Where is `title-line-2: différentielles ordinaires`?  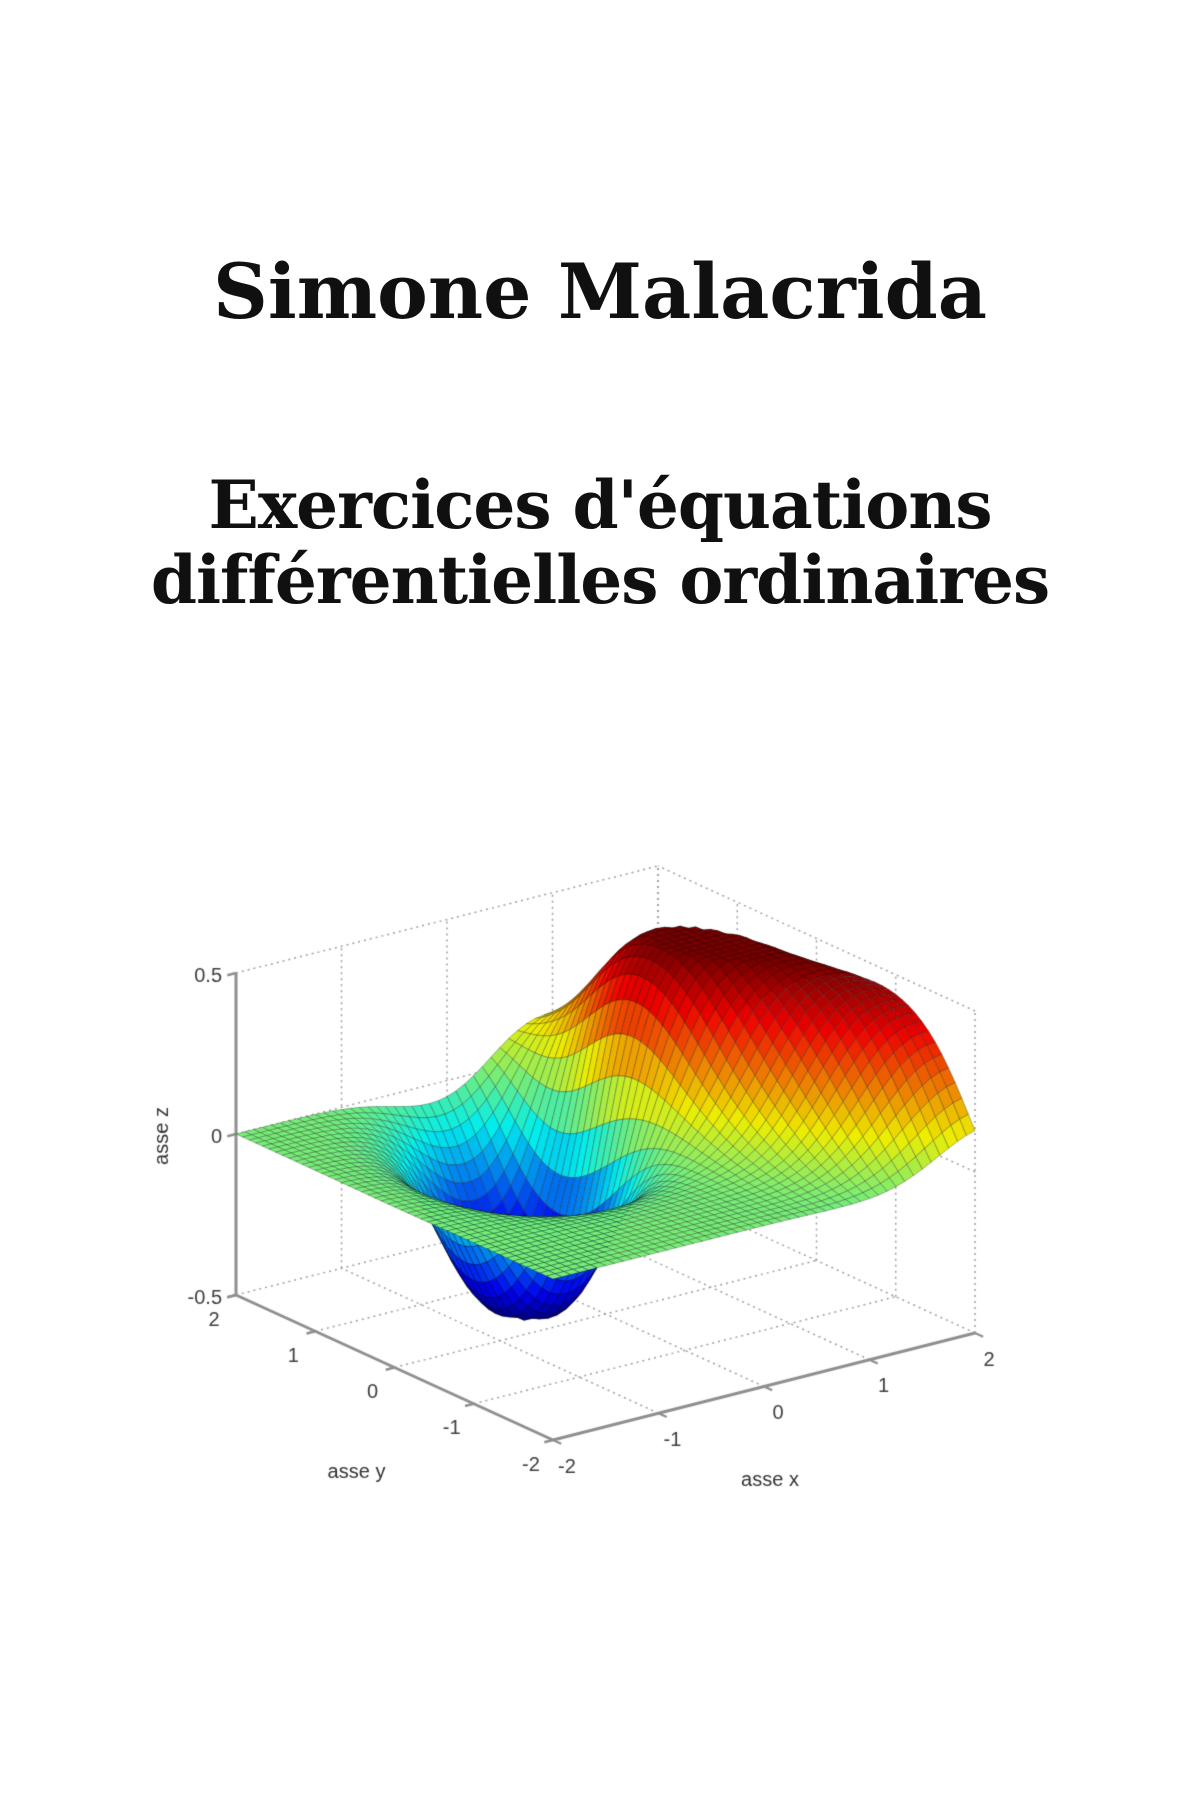 title-line-2: différentielles ordinaires is located at coordinates (600, 579).